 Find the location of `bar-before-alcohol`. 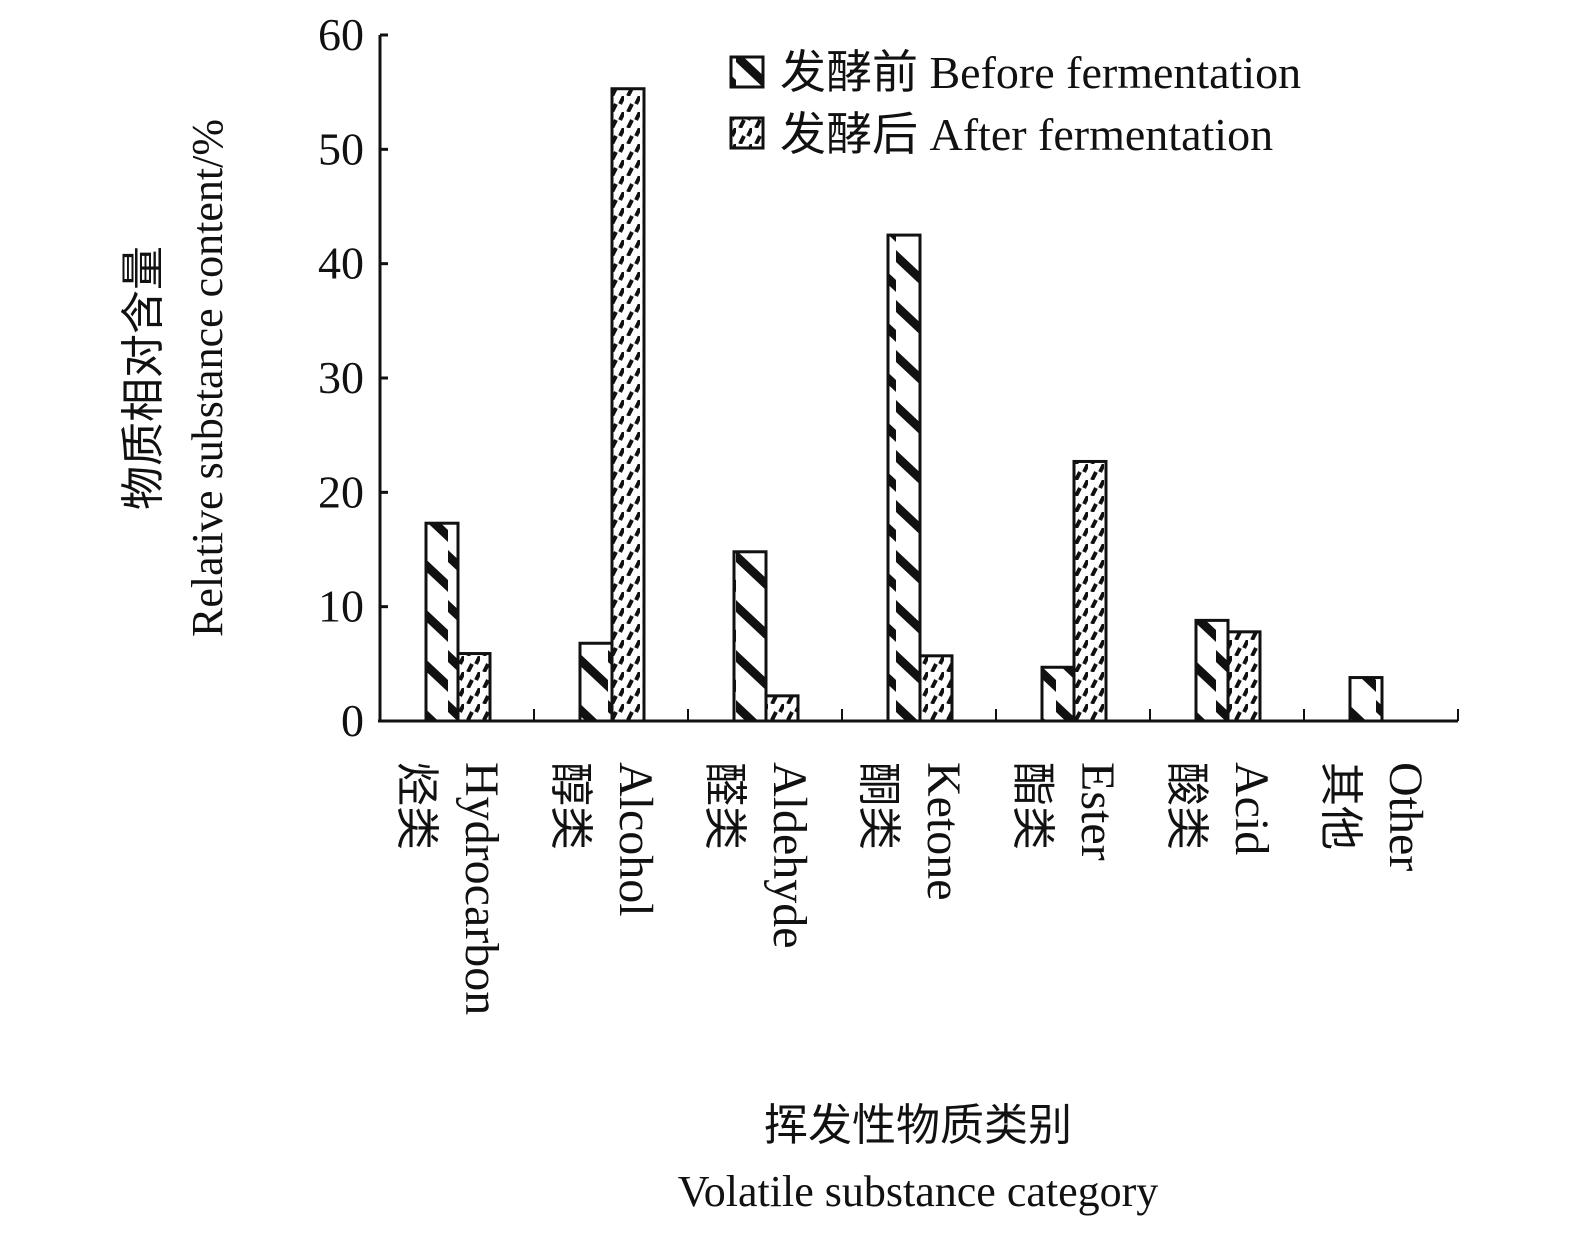

bar-before-alcohol is located at coordinates (596, 682).